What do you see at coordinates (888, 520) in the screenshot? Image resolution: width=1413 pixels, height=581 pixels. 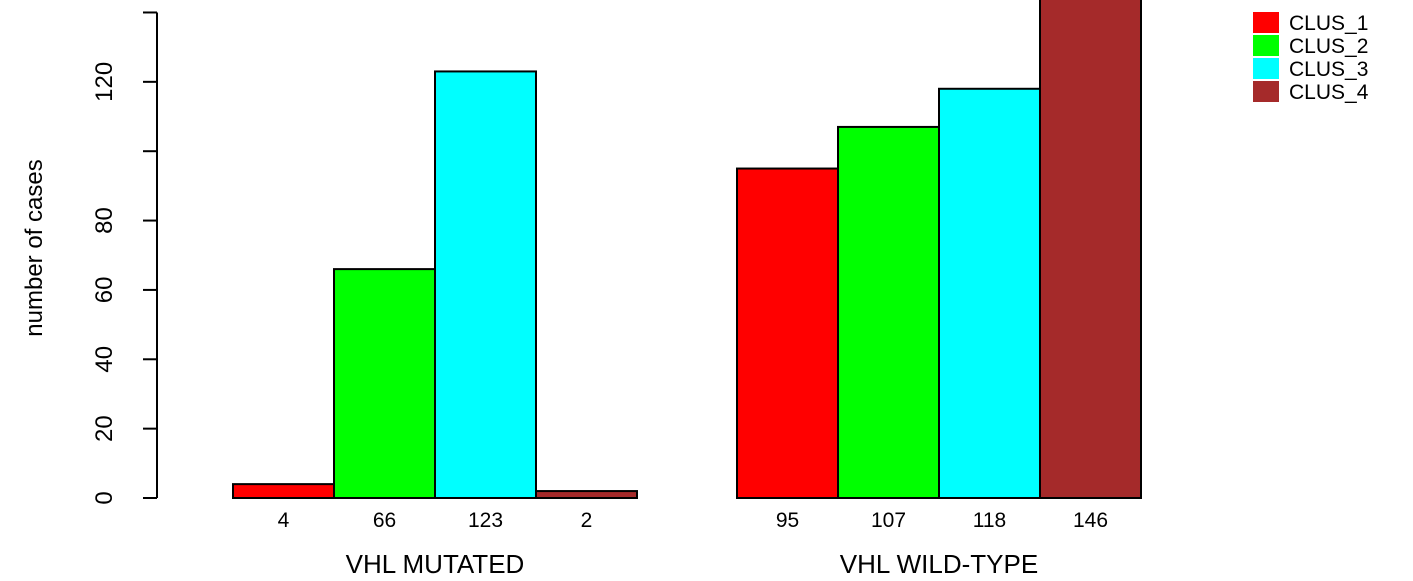 I see `bar-value-label: 107` at bounding box center [888, 520].